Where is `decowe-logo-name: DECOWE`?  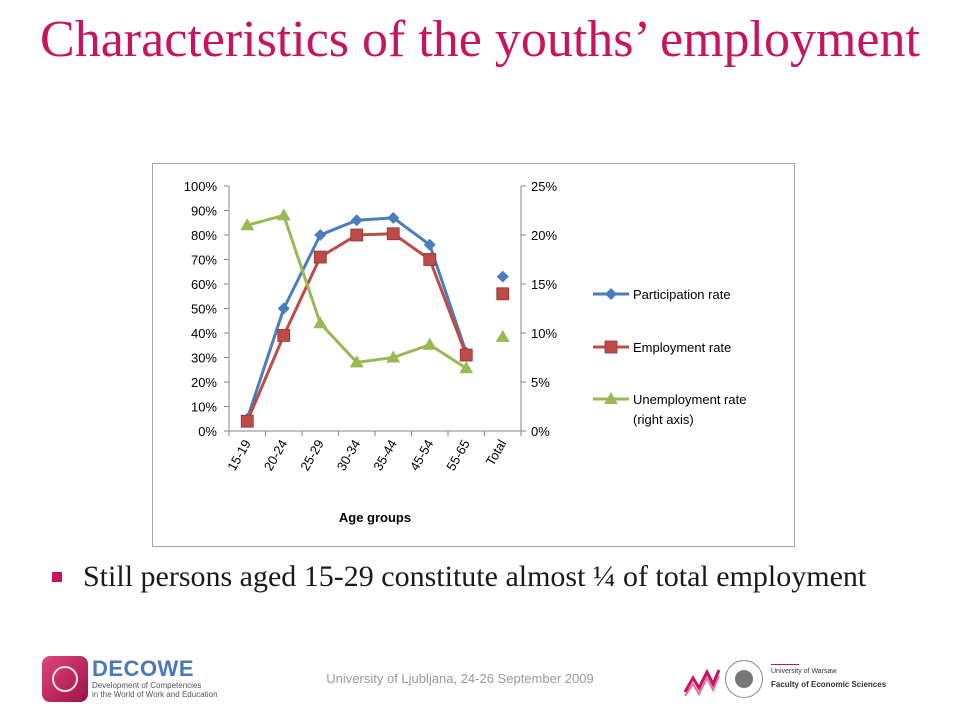
decowe-logo-name: DECOWE is located at coordinates (143, 668).